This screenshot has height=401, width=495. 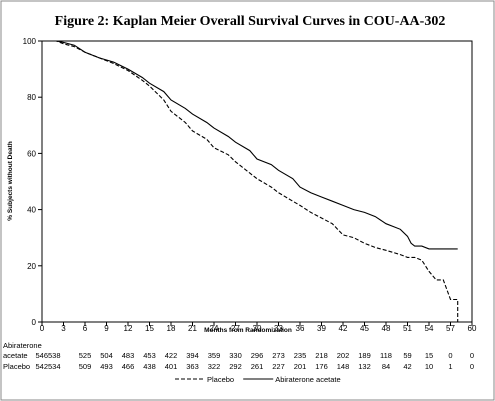 I want to click on risk-count: 15, so click(x=429, y=355).